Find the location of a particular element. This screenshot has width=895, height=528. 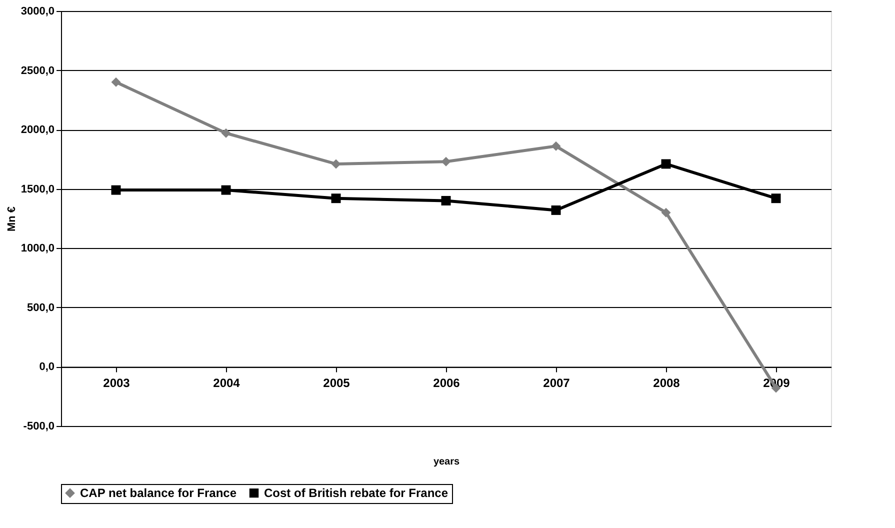

x-tick-label: 2003 is located at coordinates (116, 383).